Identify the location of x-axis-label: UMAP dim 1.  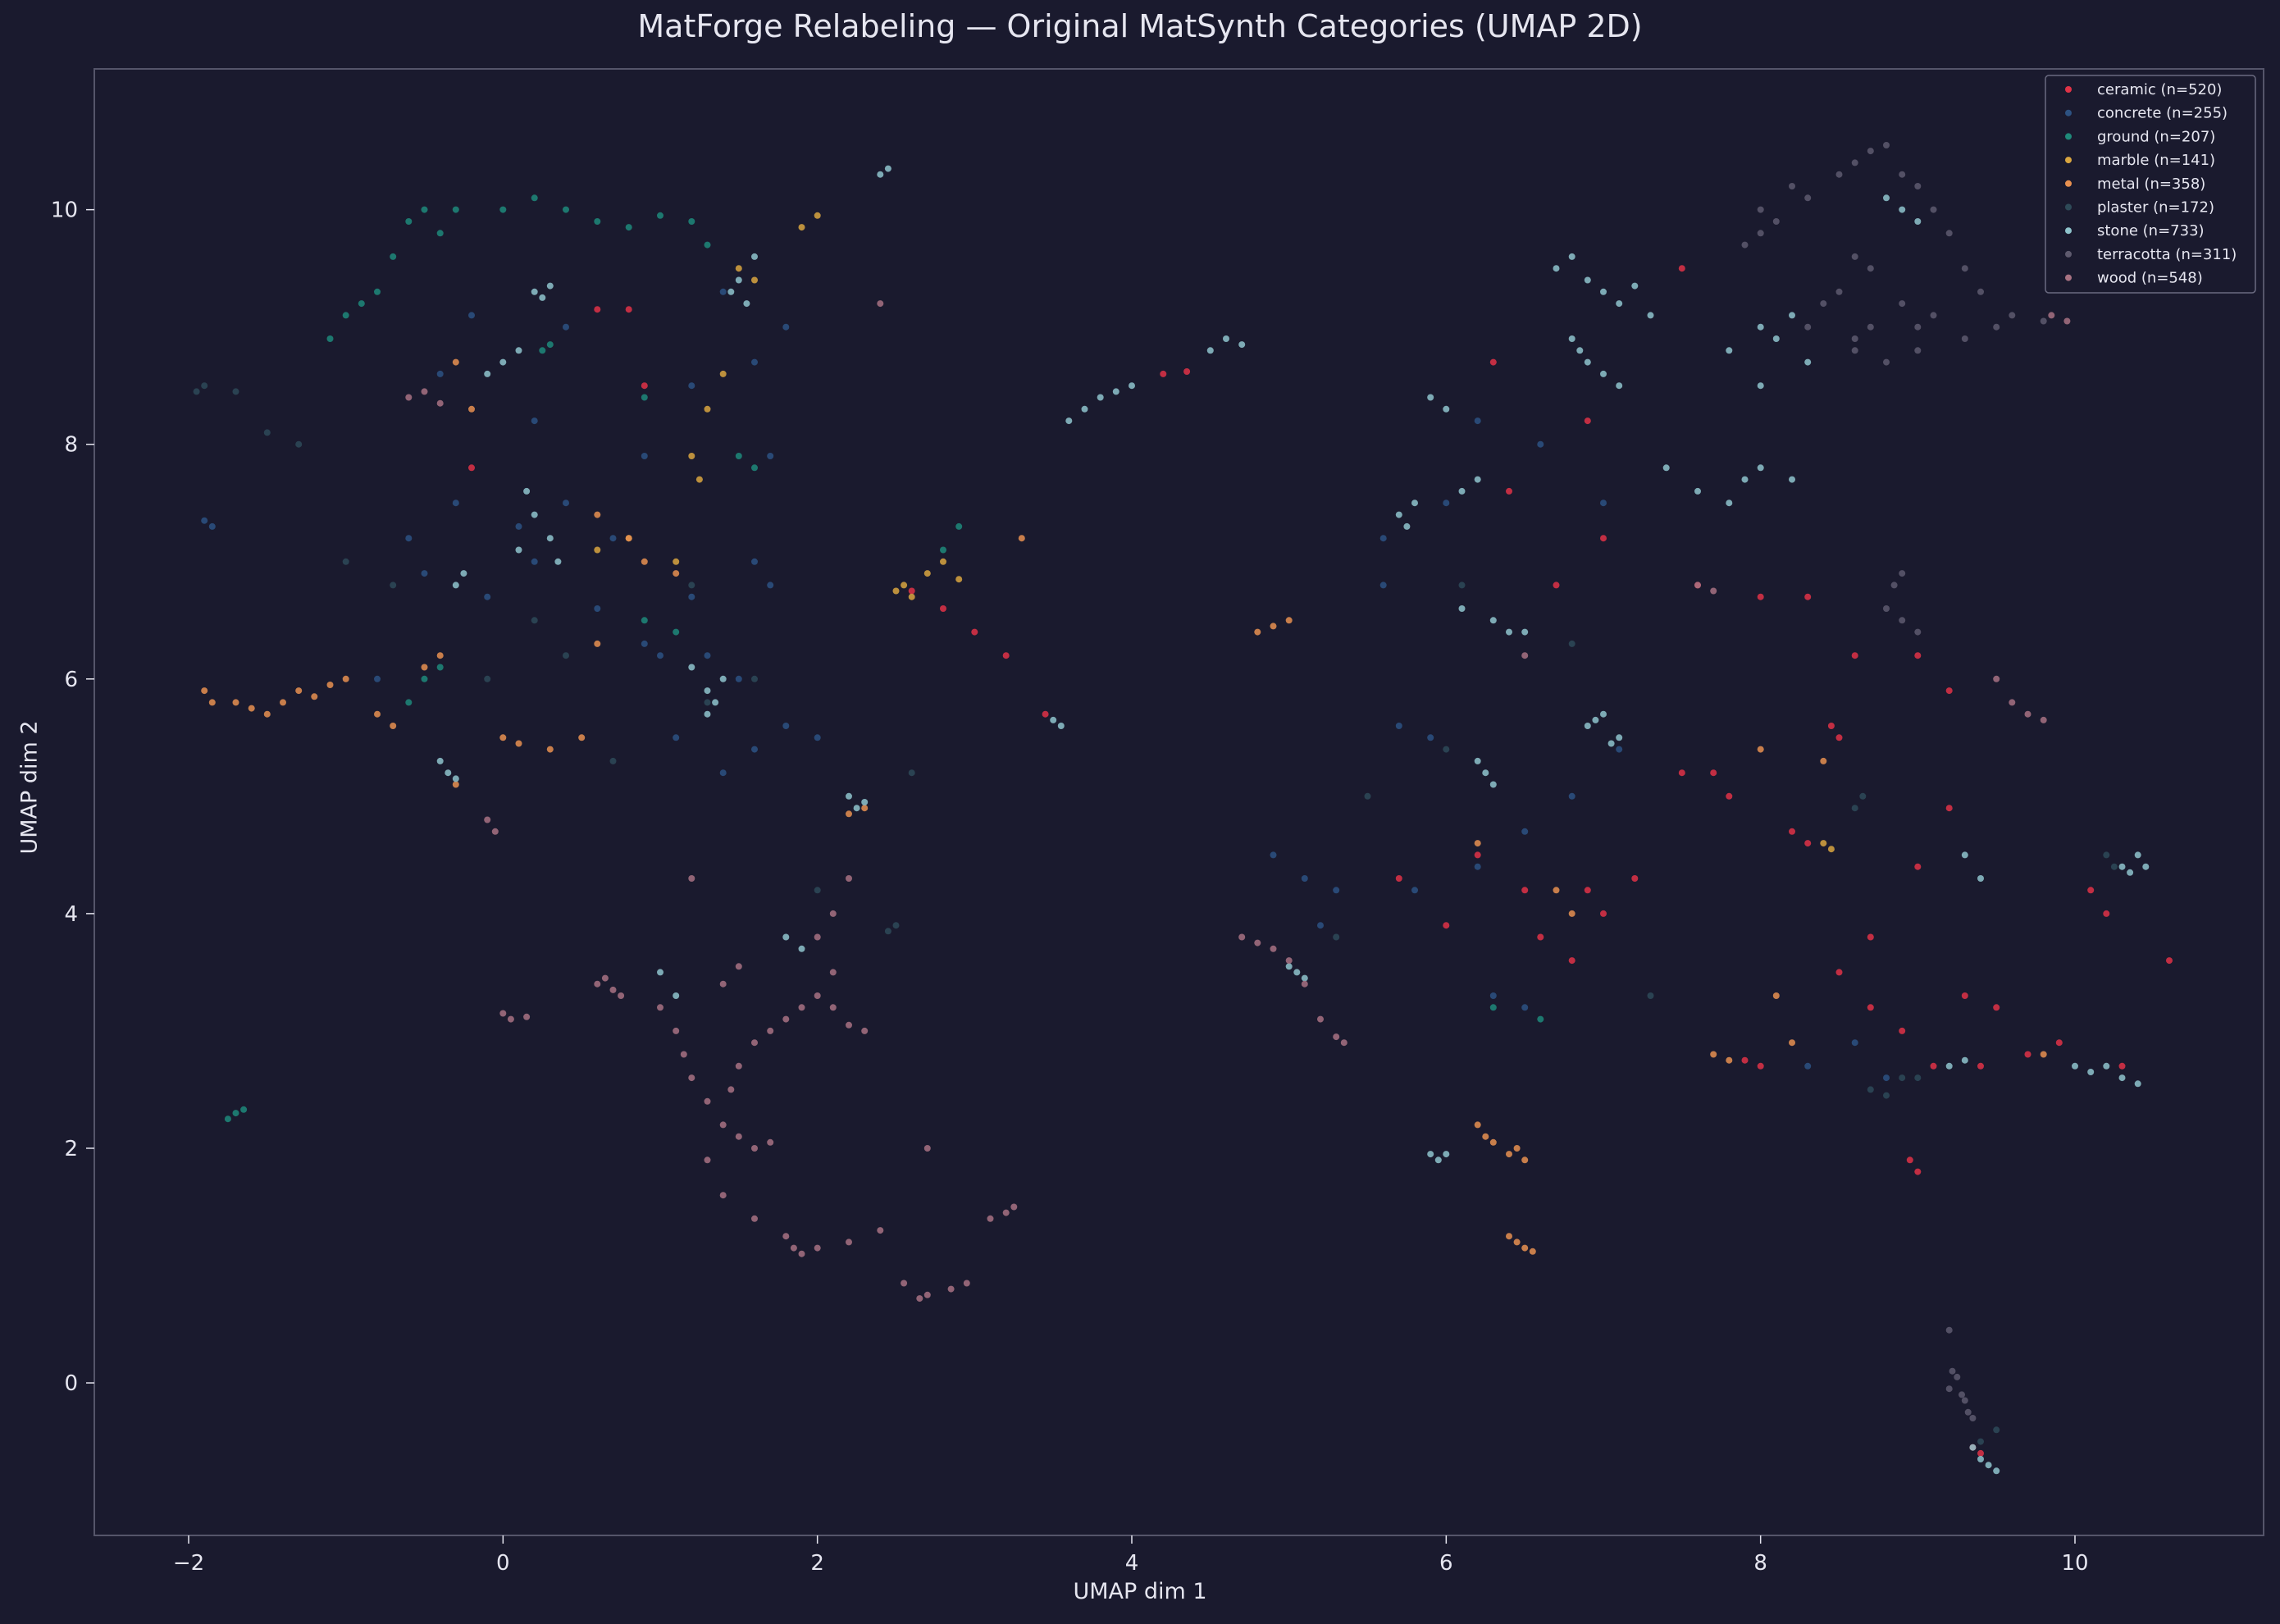
(1140, 1591).